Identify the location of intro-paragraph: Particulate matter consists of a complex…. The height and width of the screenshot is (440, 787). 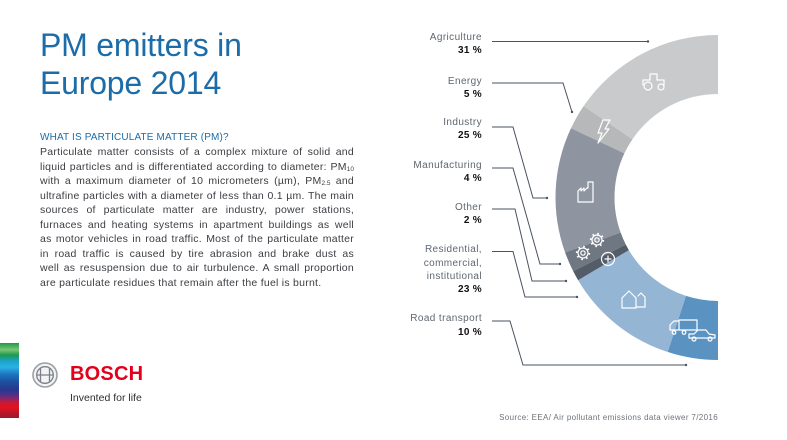
(197, 217).